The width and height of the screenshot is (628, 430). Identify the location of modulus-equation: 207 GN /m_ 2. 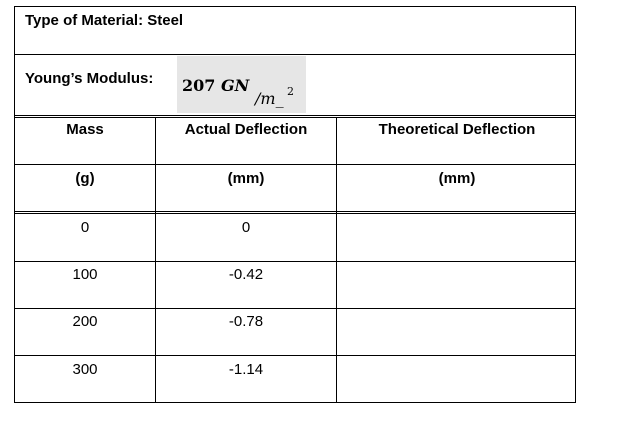
(241, 84).